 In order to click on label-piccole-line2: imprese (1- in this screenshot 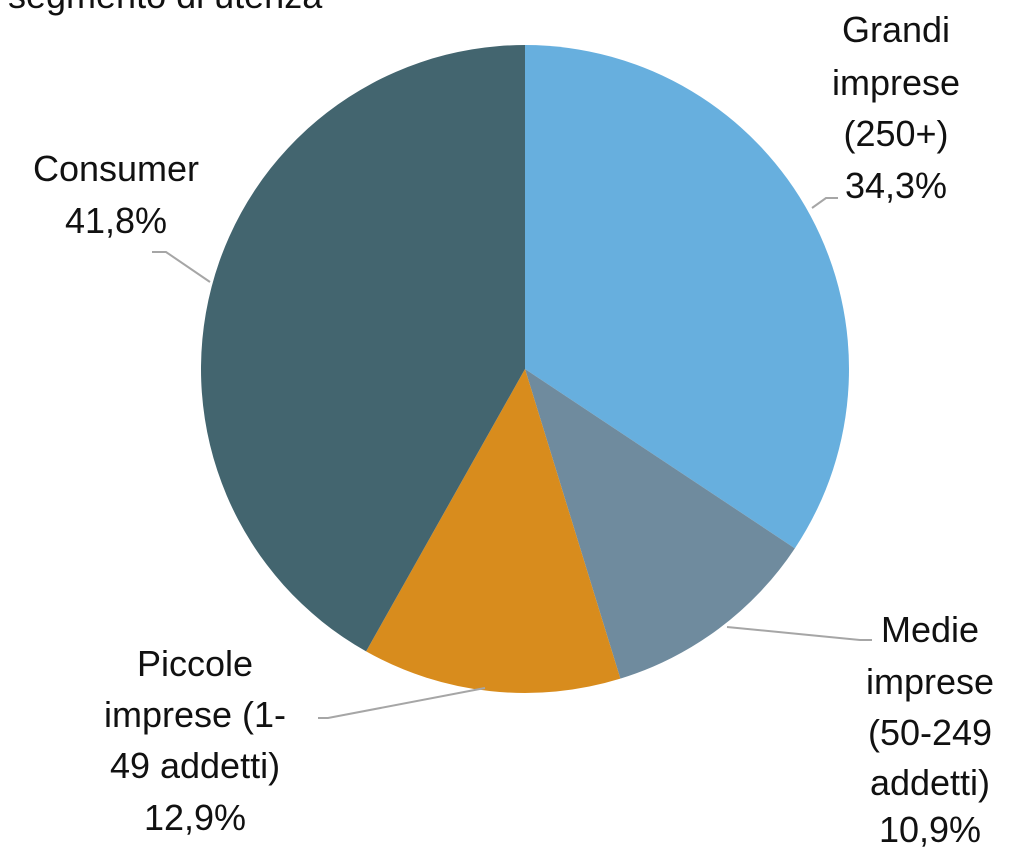, I will do `click(195, 714)`.